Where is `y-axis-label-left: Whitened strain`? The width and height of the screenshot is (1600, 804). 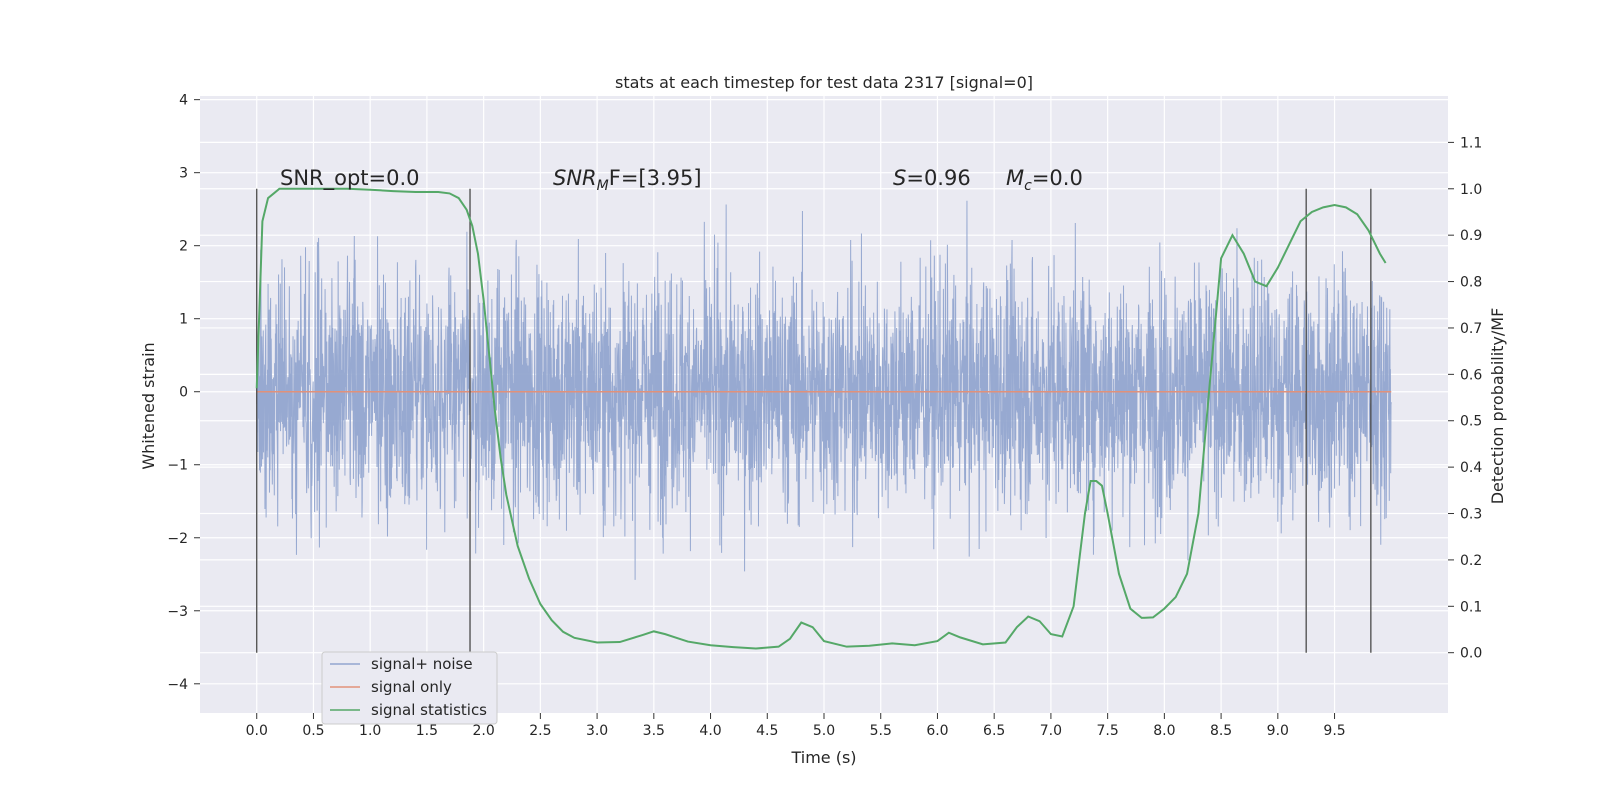 y-axis-label-left: Whitened strain is located at coordinates (148, 405).